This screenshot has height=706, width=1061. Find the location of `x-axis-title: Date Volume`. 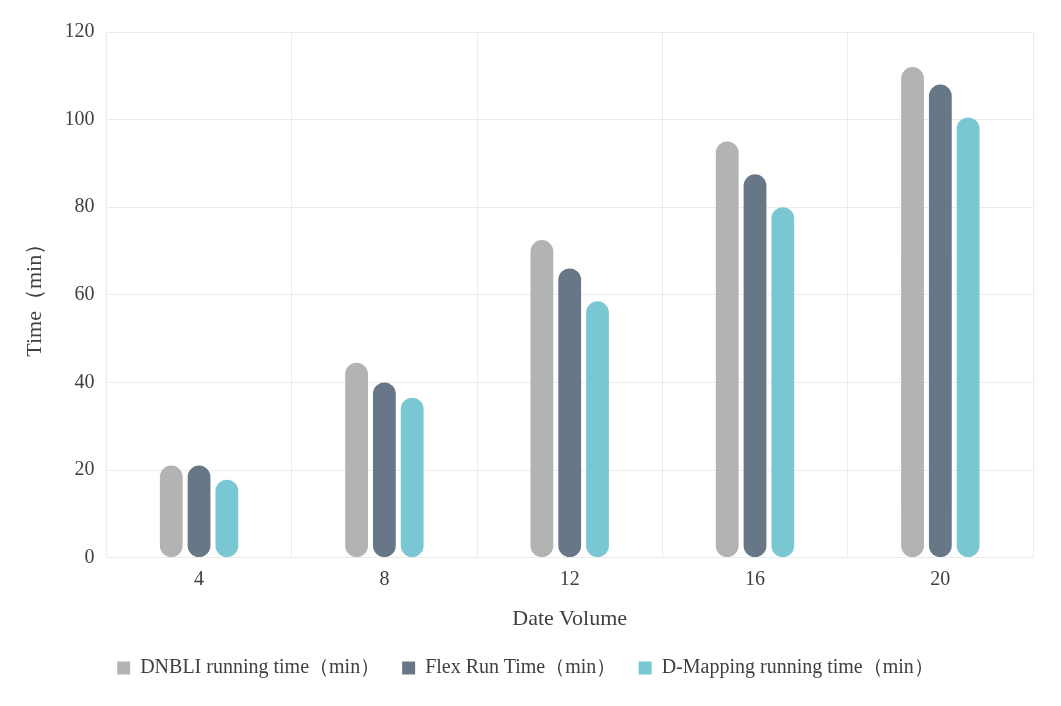

x-axis-title: Date Volume is located at coordinates (570, 617).